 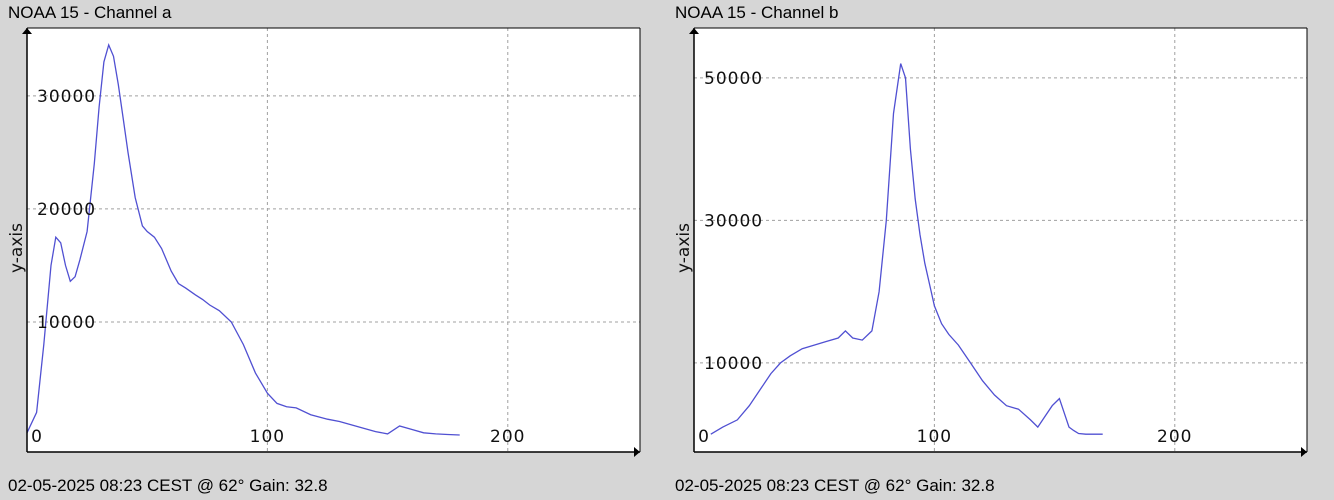 What do you see at coordinates (733, 79) in the screenshot?
I see `y-tick-label: 50000` at bounding box center [733, 79].